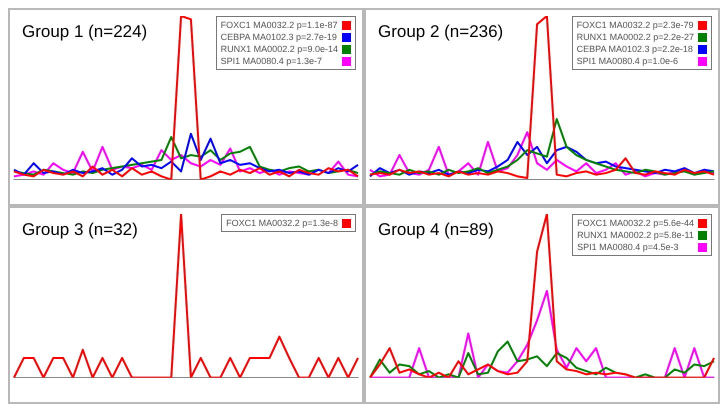  Describe the element at coordinates (635, 223) in the screenshot. I see `legend-label: FOXC1 MA0032.2 p=5.6e-44` at that location.